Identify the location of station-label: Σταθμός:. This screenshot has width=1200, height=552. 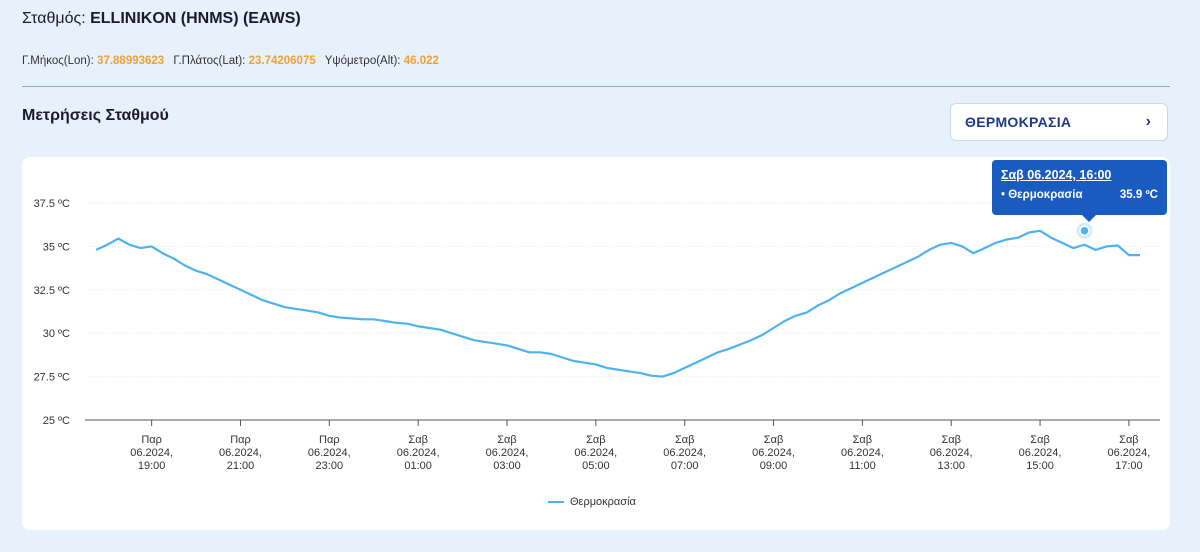
(54, 18).